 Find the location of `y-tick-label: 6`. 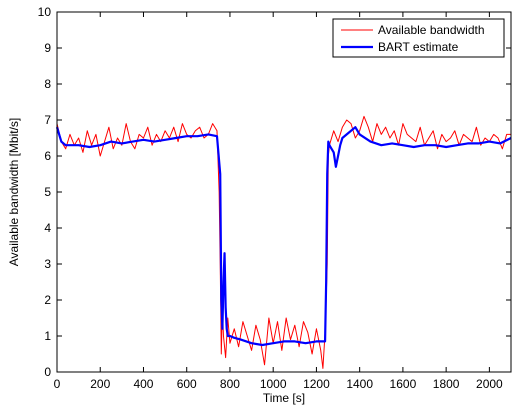

y-tick-label: 6 is located at coordinates (47, 156).